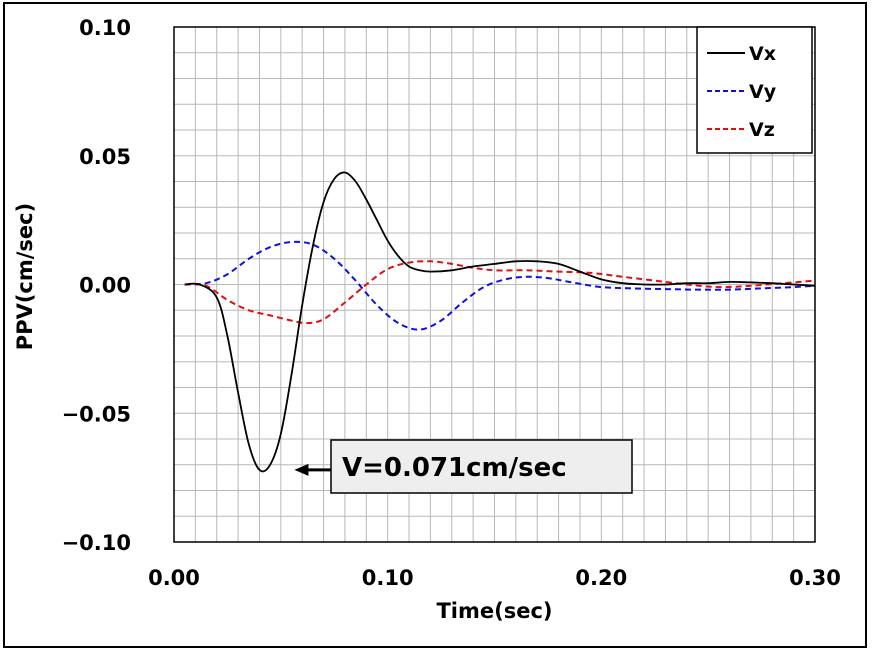 The image size is (872, 652). What do you see at coordinates (742, 92) in the screenshot?
I see `legend-item-vy: Vy` at bounding box center [742, 92].